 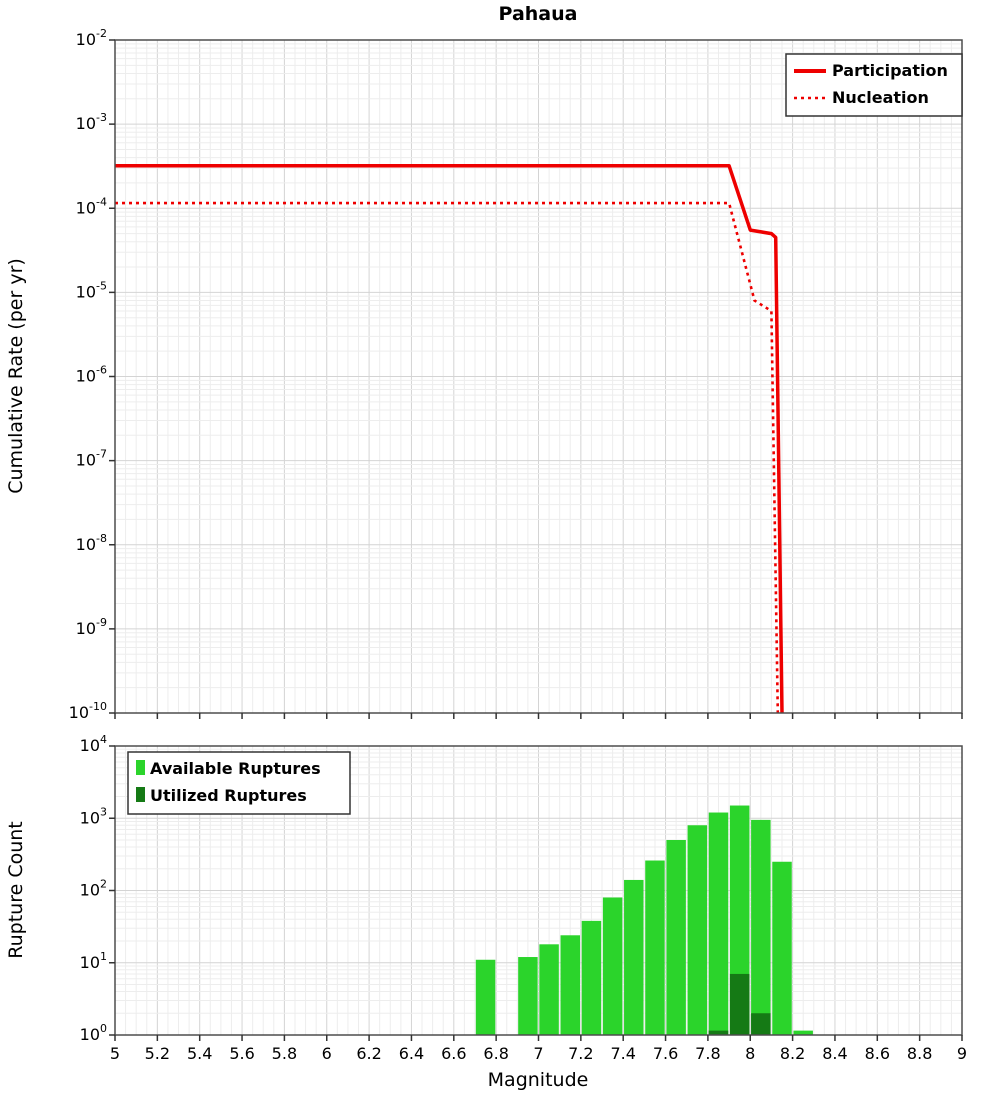 What do you see at coordinates (890, 70) in the screenshot?
I see `legend-label: Participation` at bounding box center [890, 70].